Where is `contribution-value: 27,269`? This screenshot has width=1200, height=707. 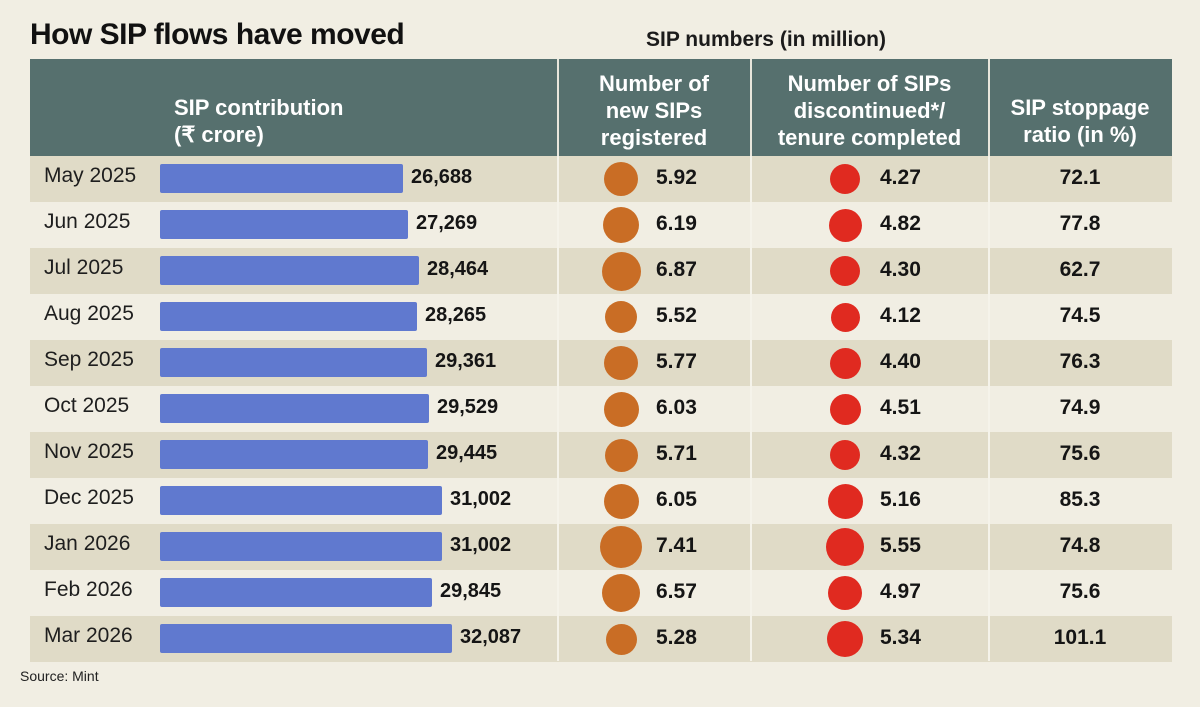 contribution-value: 27,269 is located at coordinates (447, 223).